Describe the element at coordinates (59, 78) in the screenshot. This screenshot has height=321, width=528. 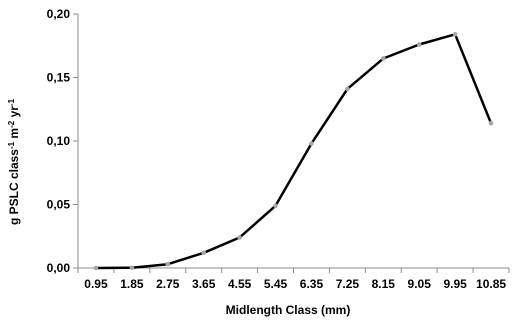
I see `y-tick-label: 0,15` at that location.